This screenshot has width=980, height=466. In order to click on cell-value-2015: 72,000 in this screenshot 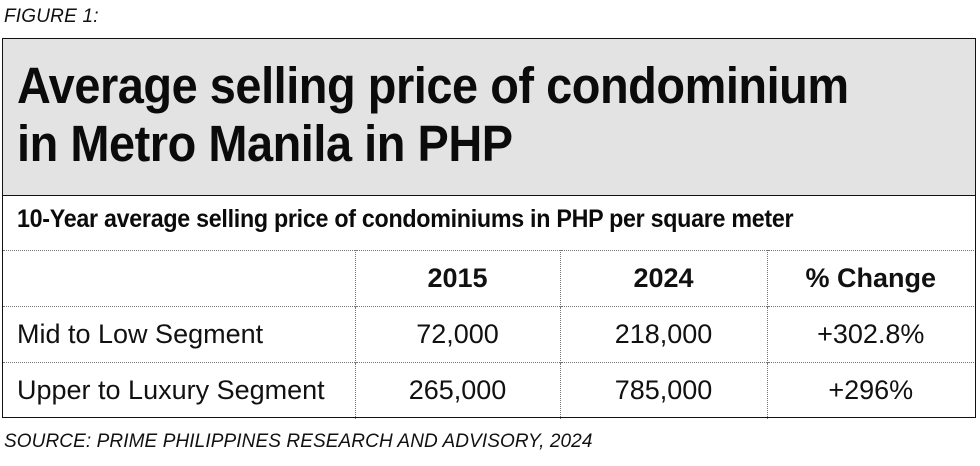, I will do `click(457, 334)`.